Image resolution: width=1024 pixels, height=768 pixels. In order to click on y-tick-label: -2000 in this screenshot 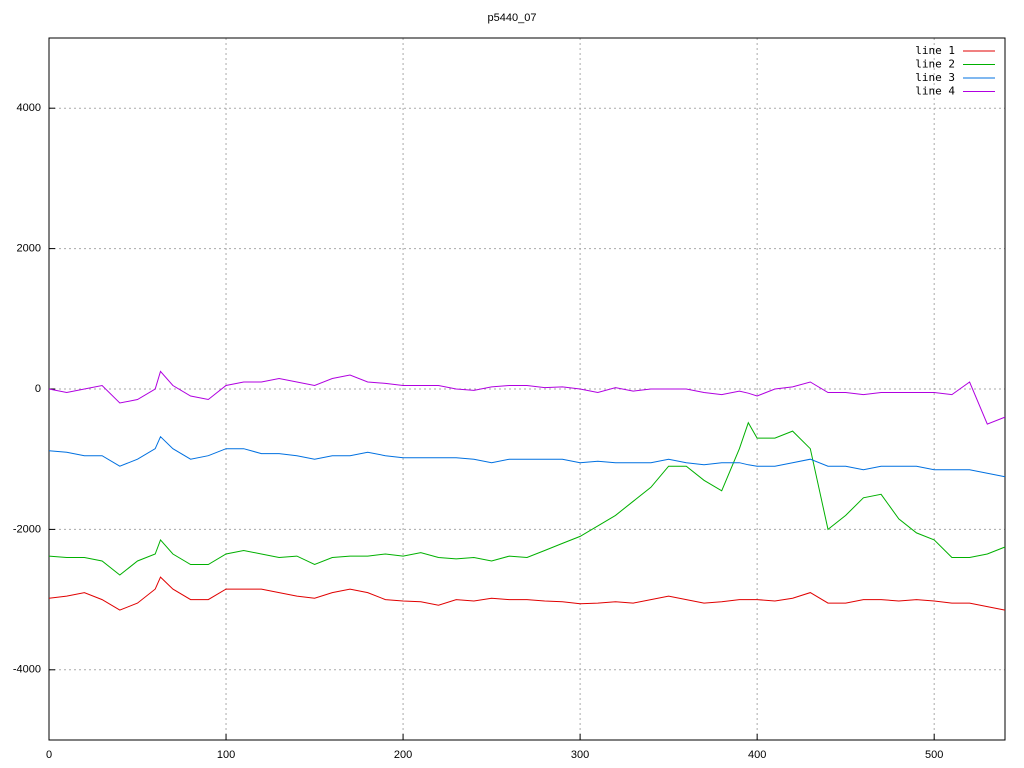, I will do `click(27, 529)`.